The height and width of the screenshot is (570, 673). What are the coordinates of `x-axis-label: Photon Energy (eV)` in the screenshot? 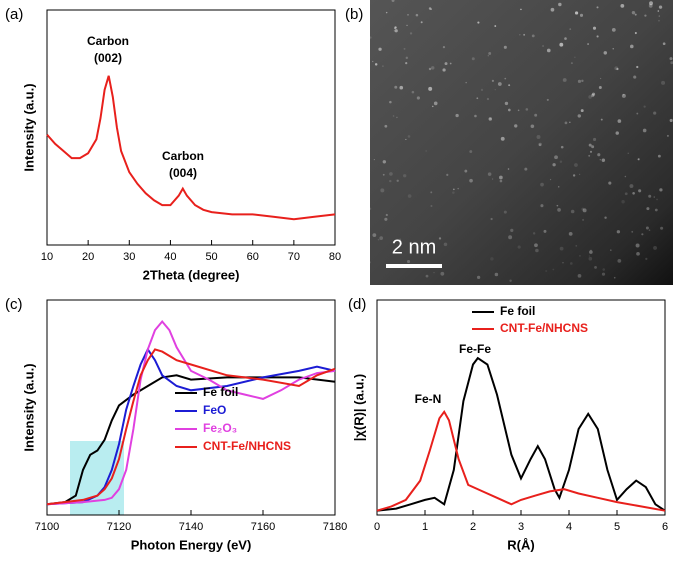 It's located at (191, 544).